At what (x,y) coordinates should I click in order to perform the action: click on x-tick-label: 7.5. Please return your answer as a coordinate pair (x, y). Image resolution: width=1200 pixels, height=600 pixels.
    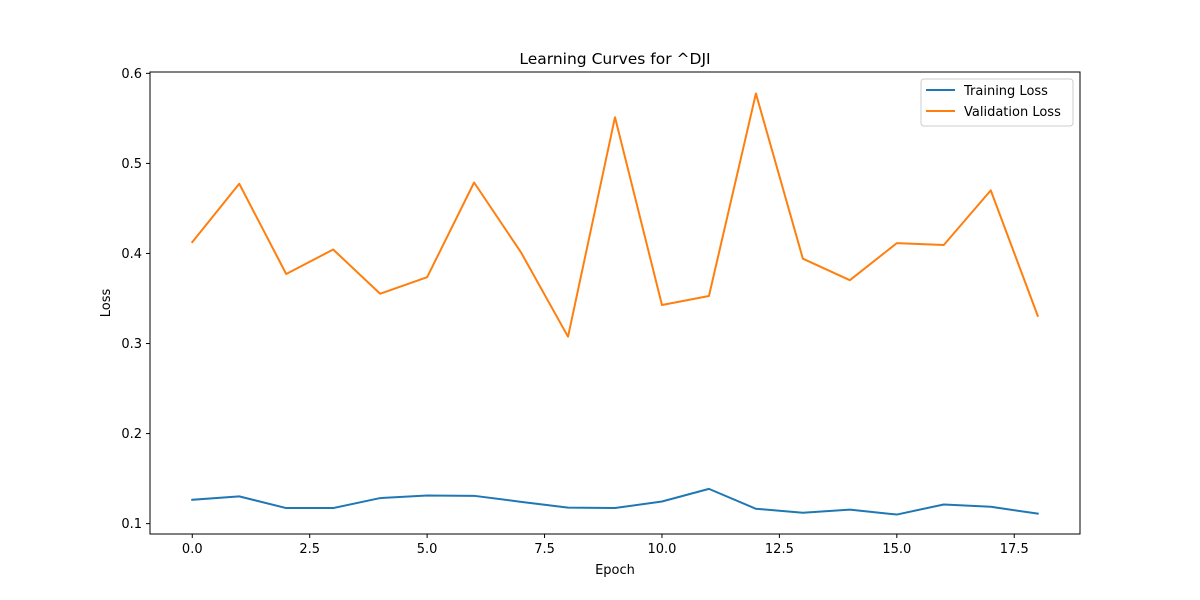
    Looking at the image, I should click on (544, 549).